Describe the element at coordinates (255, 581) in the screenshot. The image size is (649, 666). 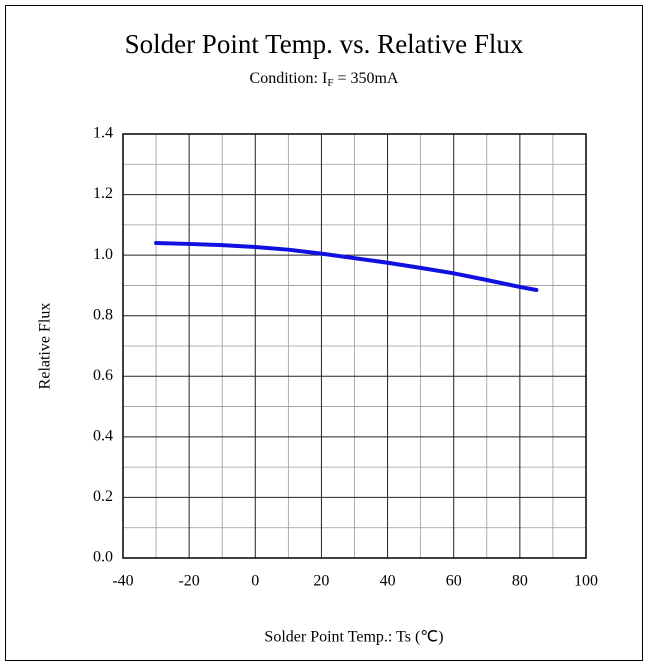
I see `x-tick-label: 0` at that location.